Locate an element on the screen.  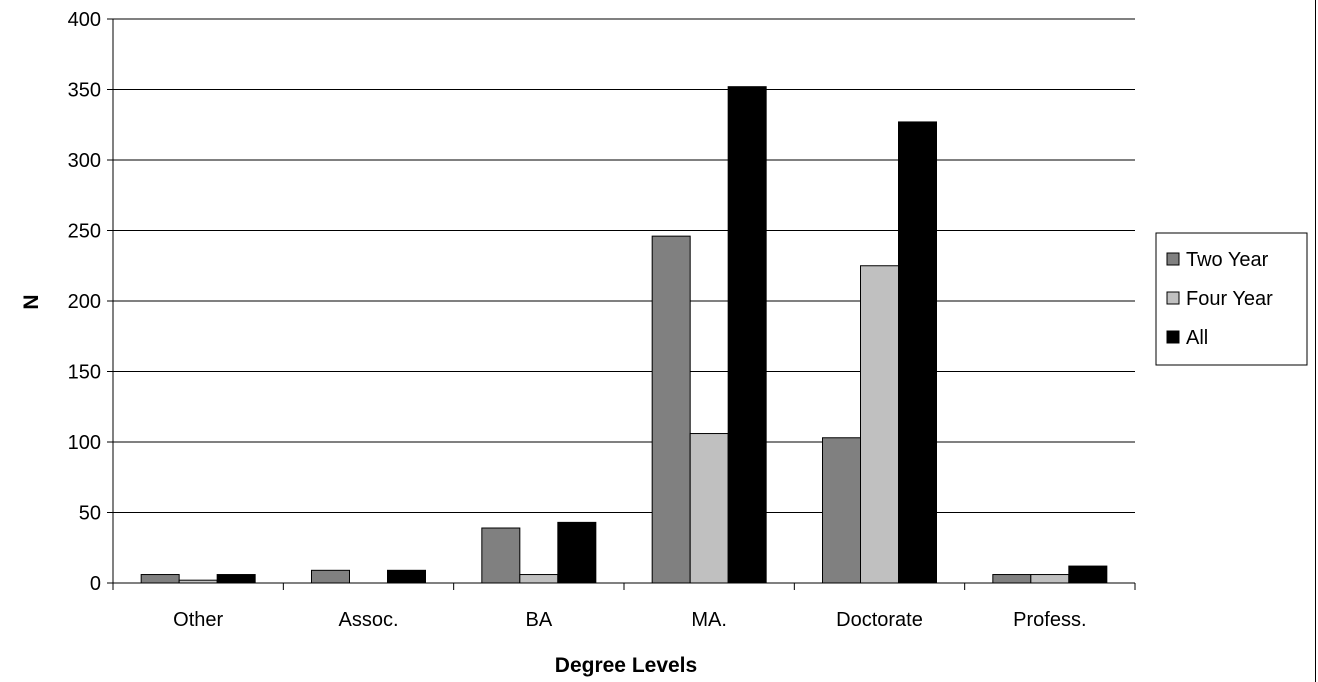
y-tick-label: 200 is located at coordinates (84, 302).